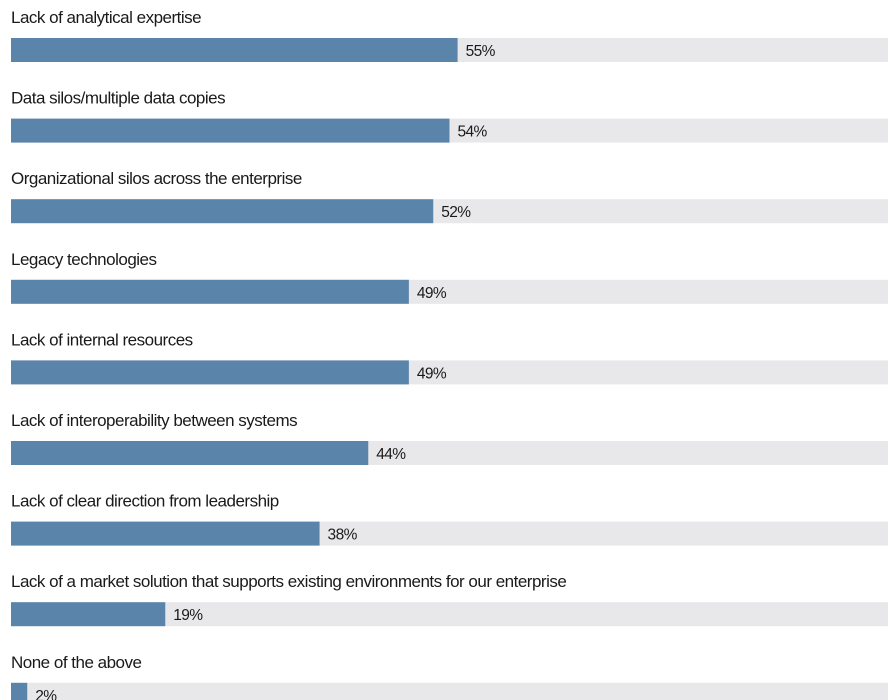  Describe the element at coordinates (154, 420) in the screenshot. I see `category-label: Lack of interoperability between systems` at that location.